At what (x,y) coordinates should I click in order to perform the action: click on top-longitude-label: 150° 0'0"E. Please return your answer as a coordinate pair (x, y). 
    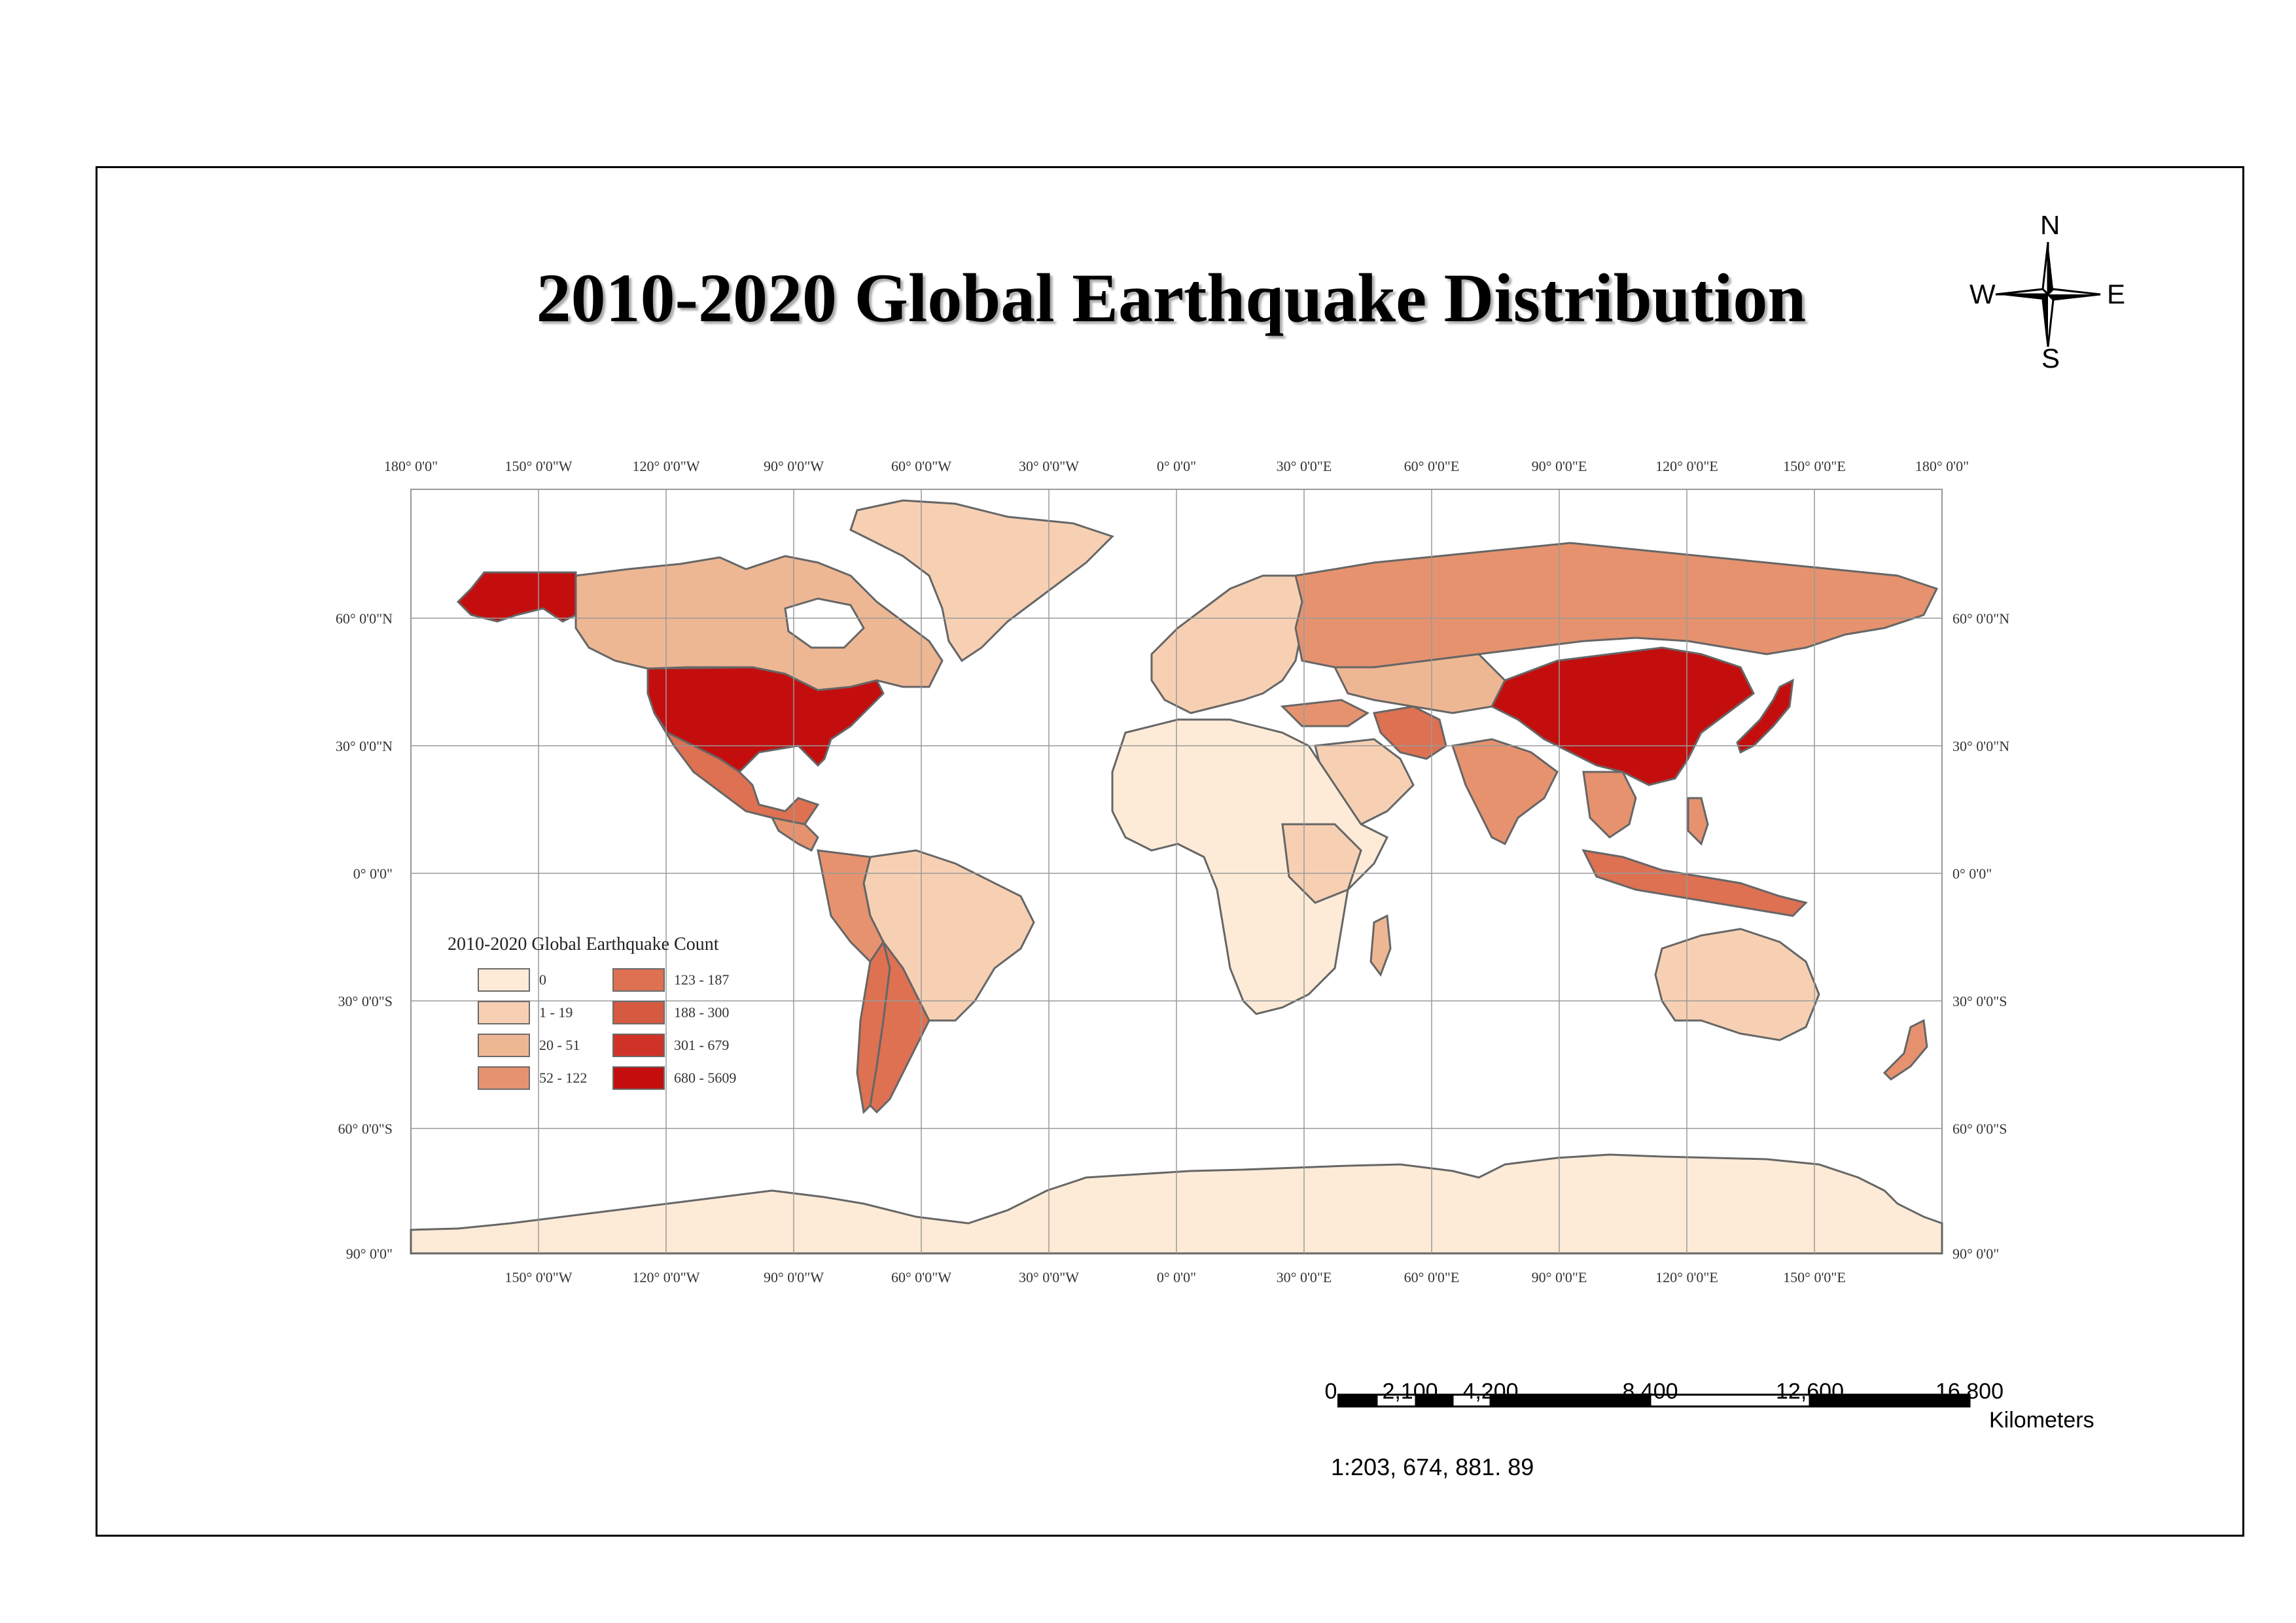
    Looking at the image, I should click on (1815, 466).